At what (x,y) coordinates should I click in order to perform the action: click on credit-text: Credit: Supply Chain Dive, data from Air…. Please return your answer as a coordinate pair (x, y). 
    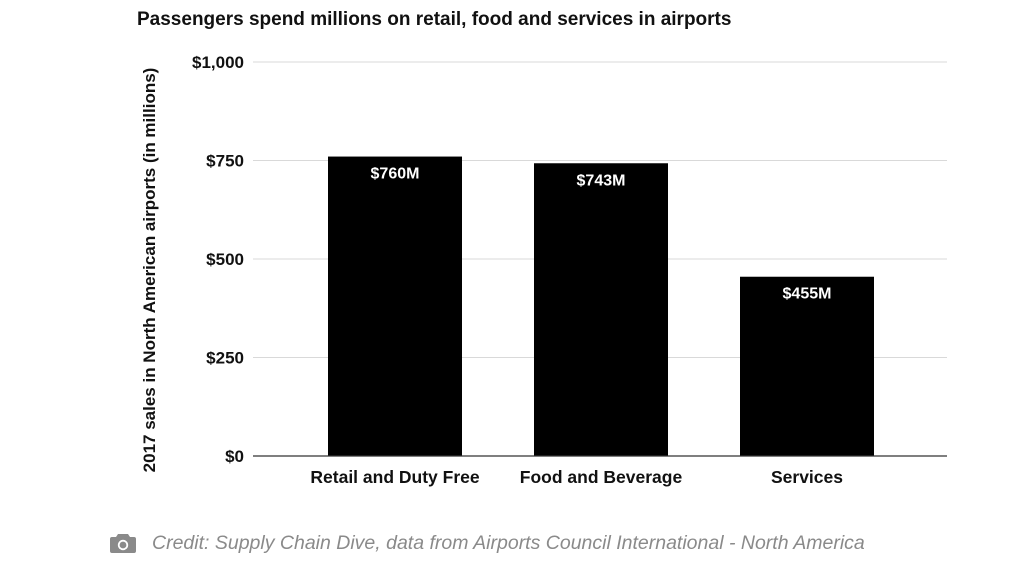
    Looking at the image, I should click on (508, 542).